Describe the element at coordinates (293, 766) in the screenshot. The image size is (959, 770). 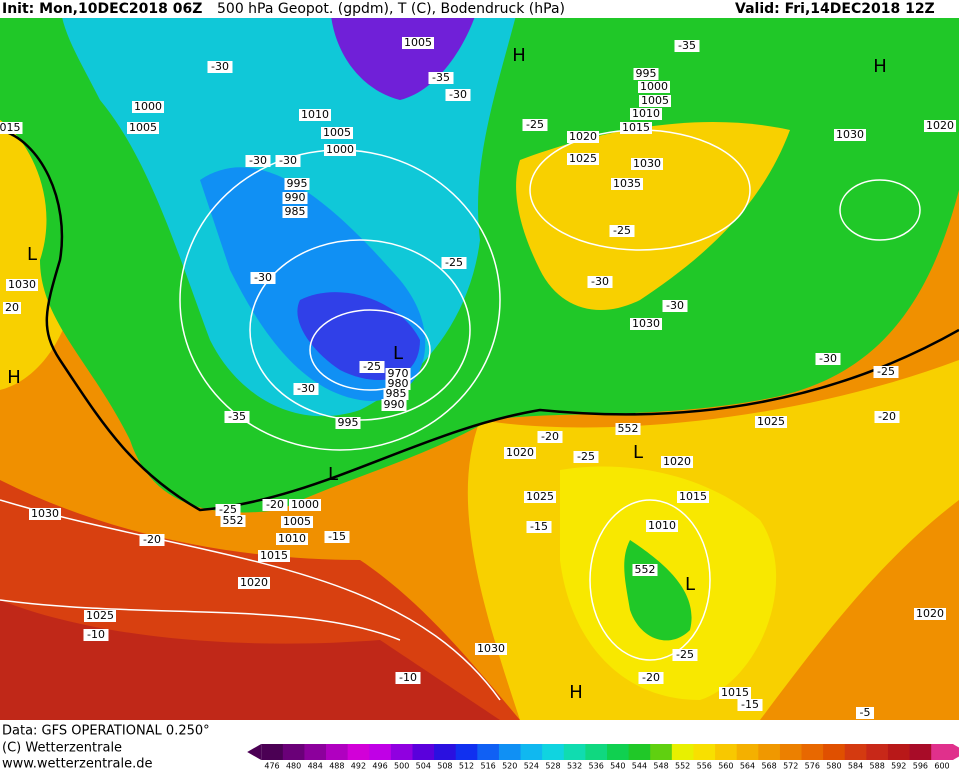
I see `scale-label: 480` at that location.